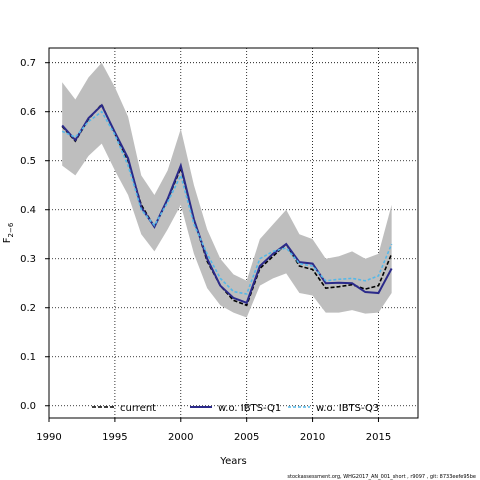 Image resolution: width=480 pixels, height=480 pixels. What do you see at coordinates (232, 461) in the screenshot?
I see `x-axis-label: Years` at bounding box center [232, 461].